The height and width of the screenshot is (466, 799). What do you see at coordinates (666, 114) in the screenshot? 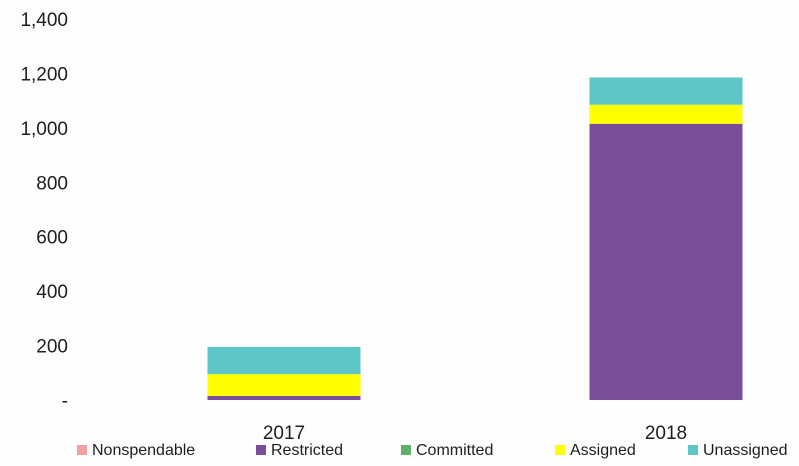
I see `bar-segment-assigned-2018` at bounding box center [666, 114].